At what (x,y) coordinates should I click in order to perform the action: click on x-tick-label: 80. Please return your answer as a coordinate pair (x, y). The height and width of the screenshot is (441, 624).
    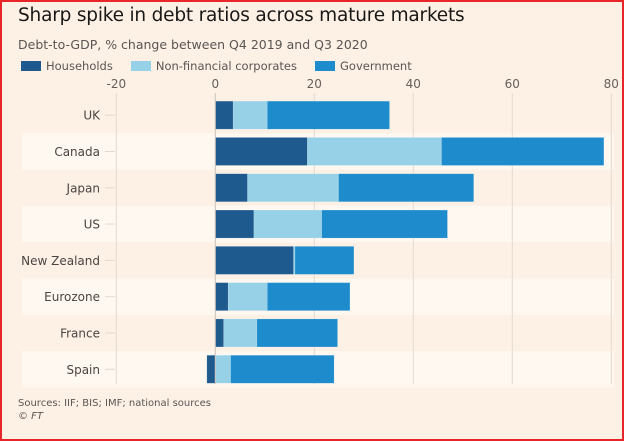
    Looking at the image, I should click on (611, 84).